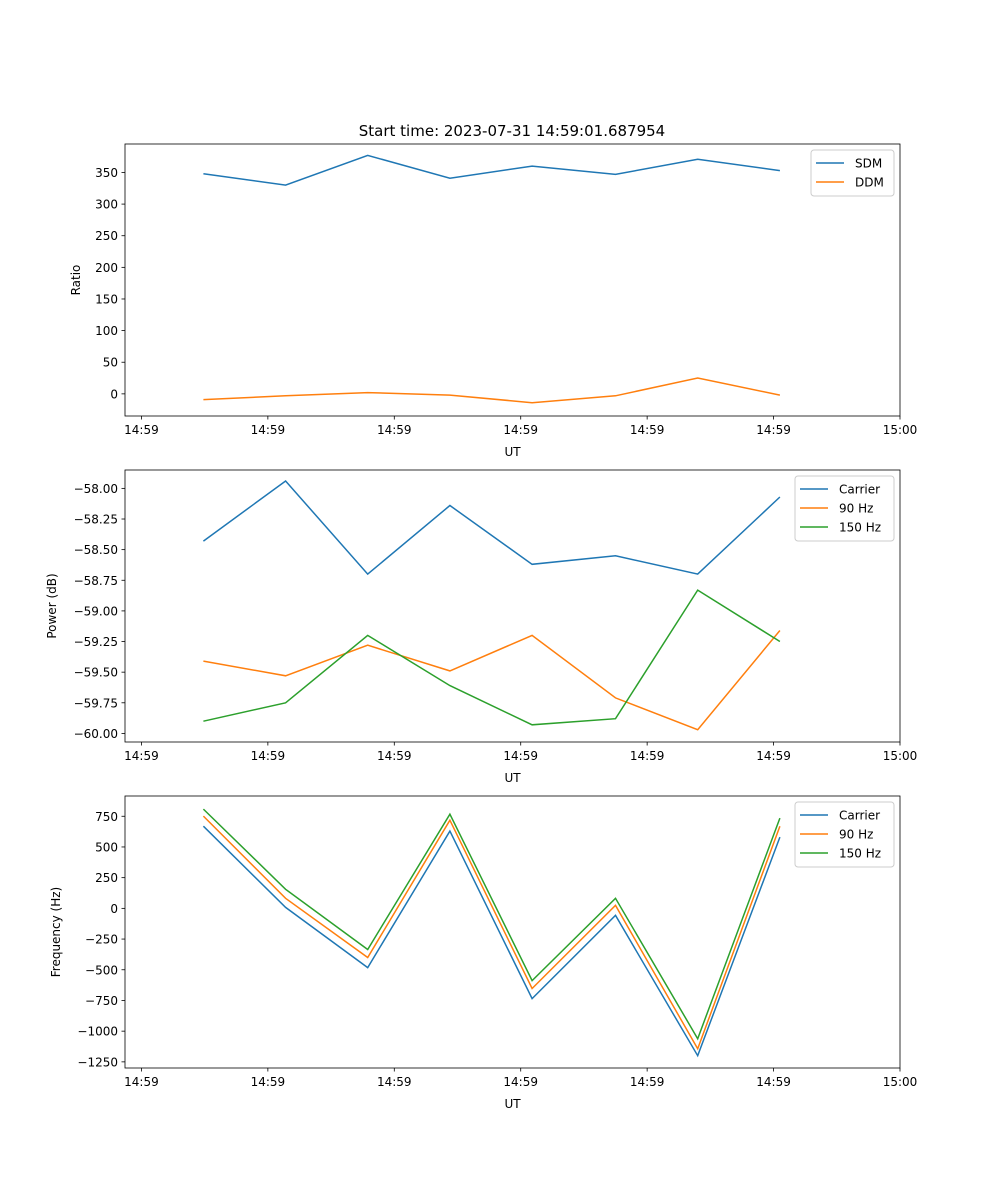 The width and height of the screenshot is (1000, 1204). Describe the element at coordinates (96, 734) in the screenshot. I see `y-tick-label: −60.00` at that location.